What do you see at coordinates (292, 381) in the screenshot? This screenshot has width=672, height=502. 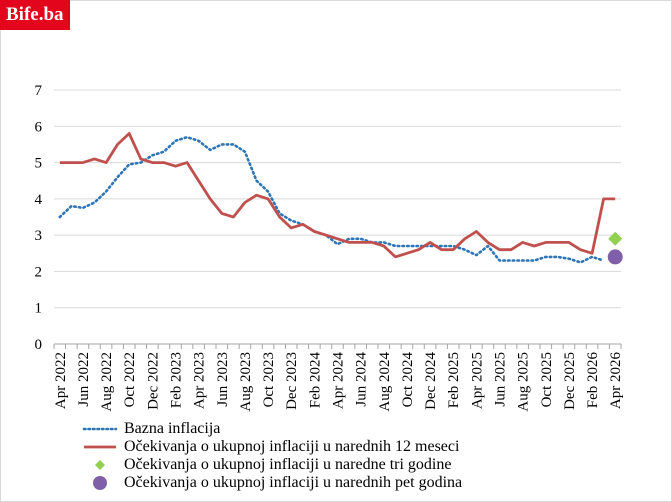 I see `x-tick-label: Dec 2023` at bounding box center [292, 381].